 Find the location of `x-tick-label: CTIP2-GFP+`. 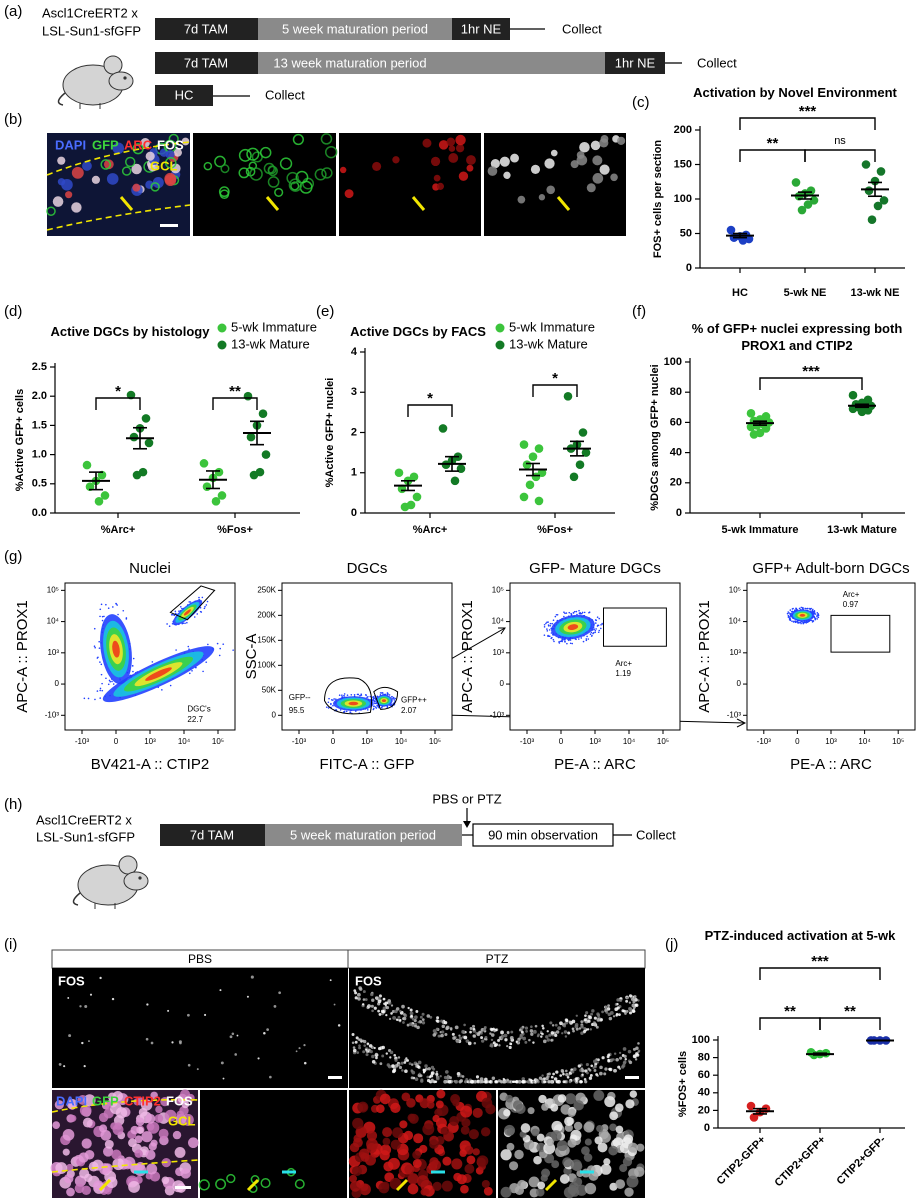

x-tick-label: CTIP2-GFP+ is located at coordinates (742, 1161).